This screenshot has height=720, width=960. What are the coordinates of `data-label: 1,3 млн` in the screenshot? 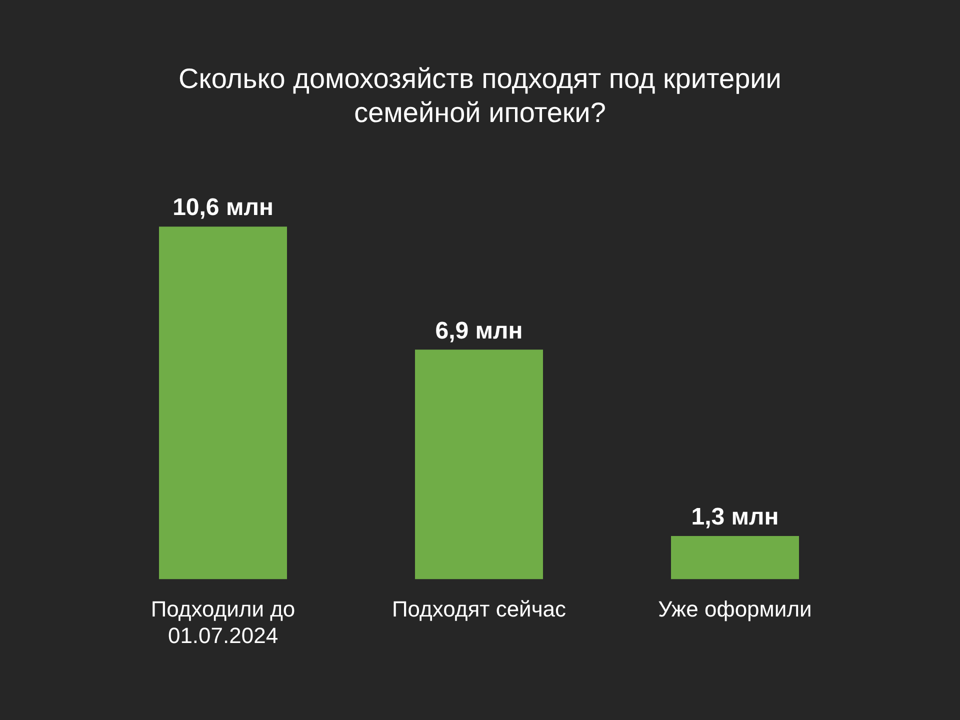 It's located at (735, 517).